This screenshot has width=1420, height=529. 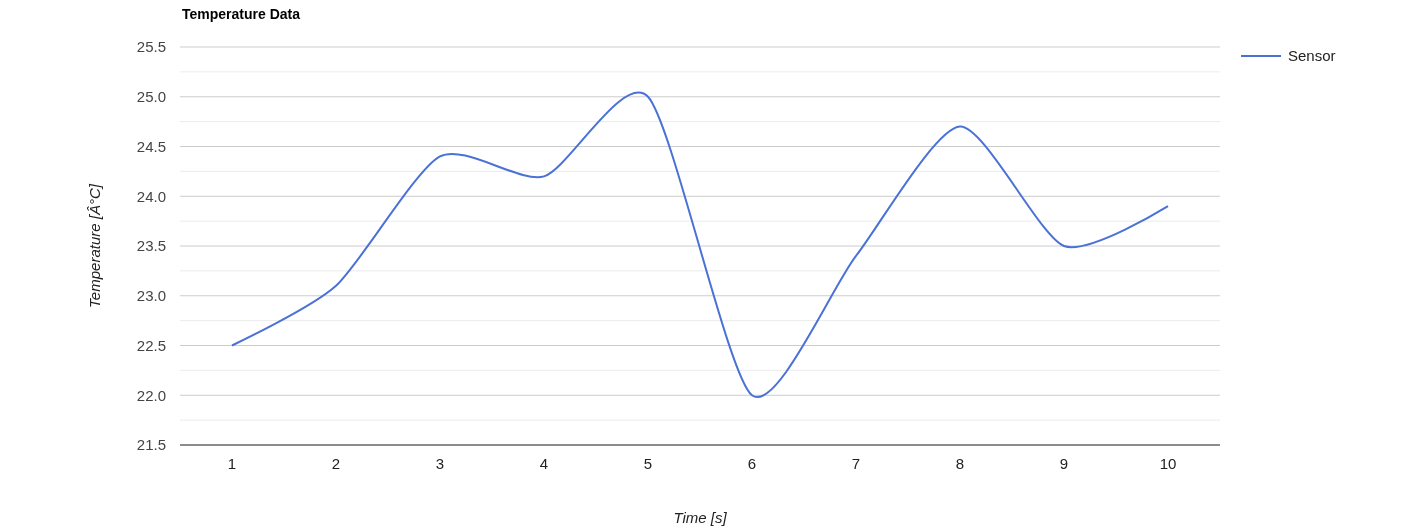 I want to click on x-tick-label: 10, so click(x=1168, y=463).